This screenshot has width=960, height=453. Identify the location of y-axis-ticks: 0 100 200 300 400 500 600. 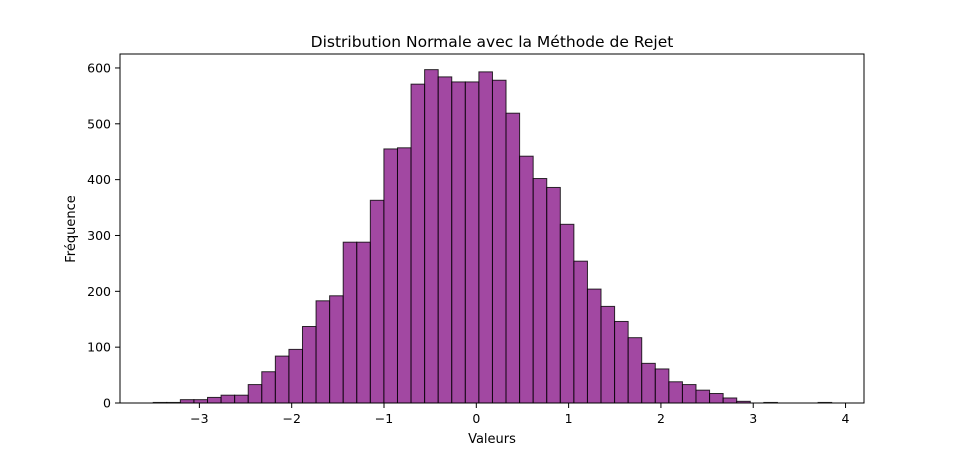
(103, 235).